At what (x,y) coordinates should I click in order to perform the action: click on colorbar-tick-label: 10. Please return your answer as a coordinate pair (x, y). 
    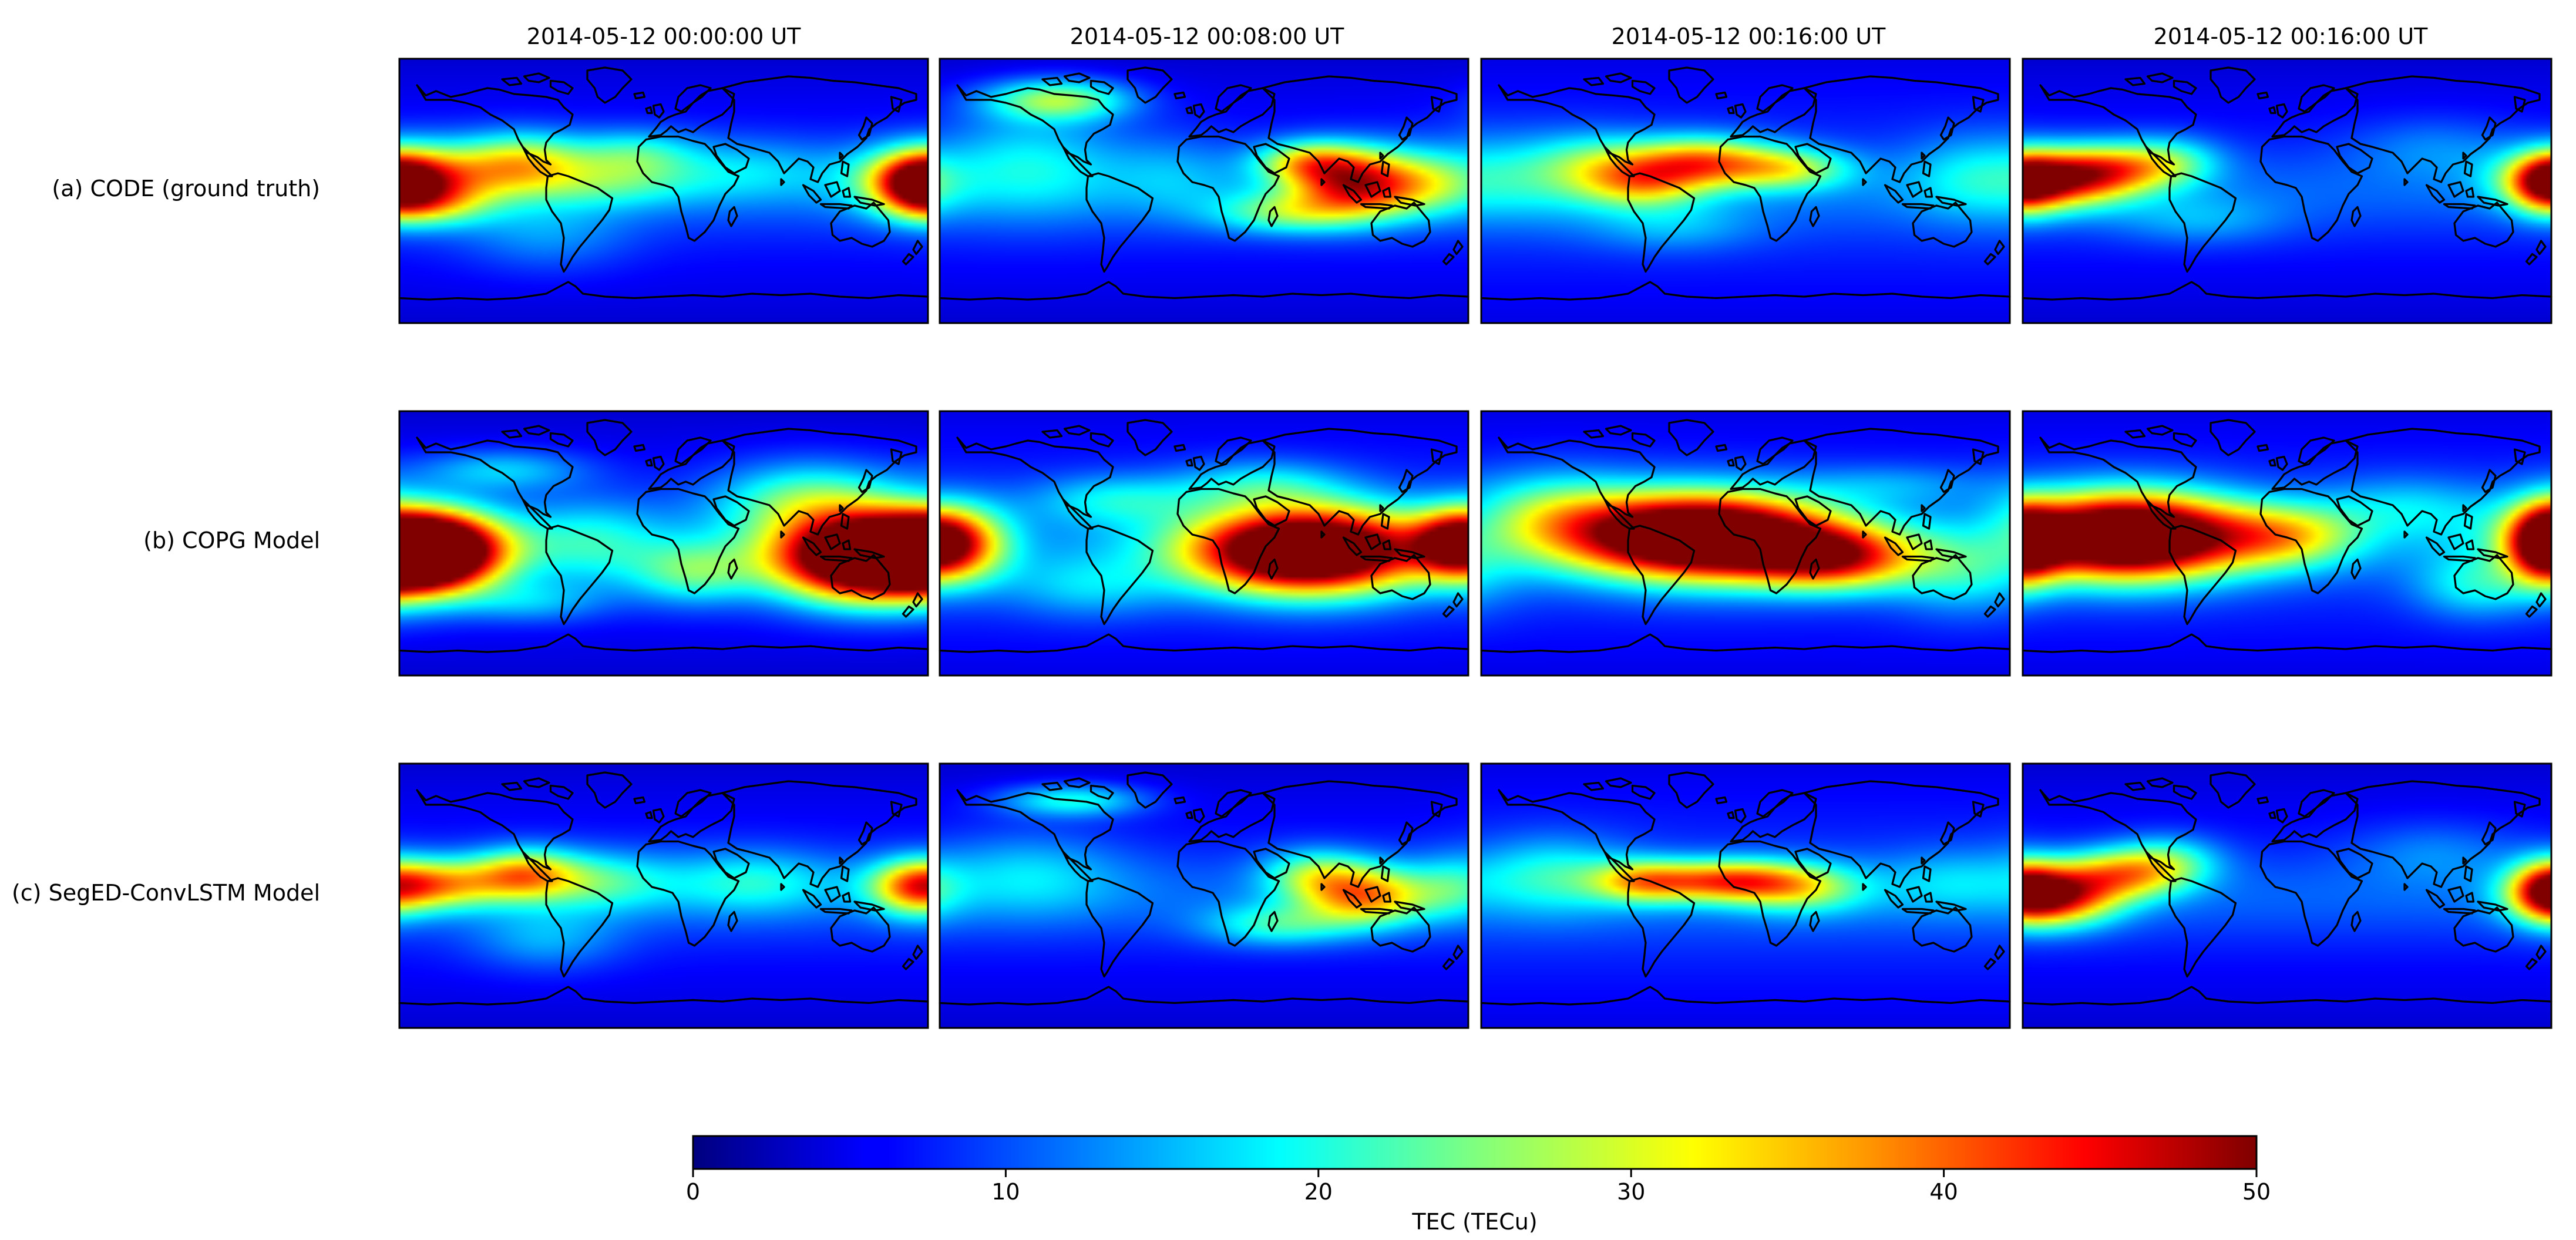
    Looking at the image, I should click on (1006, 1192).